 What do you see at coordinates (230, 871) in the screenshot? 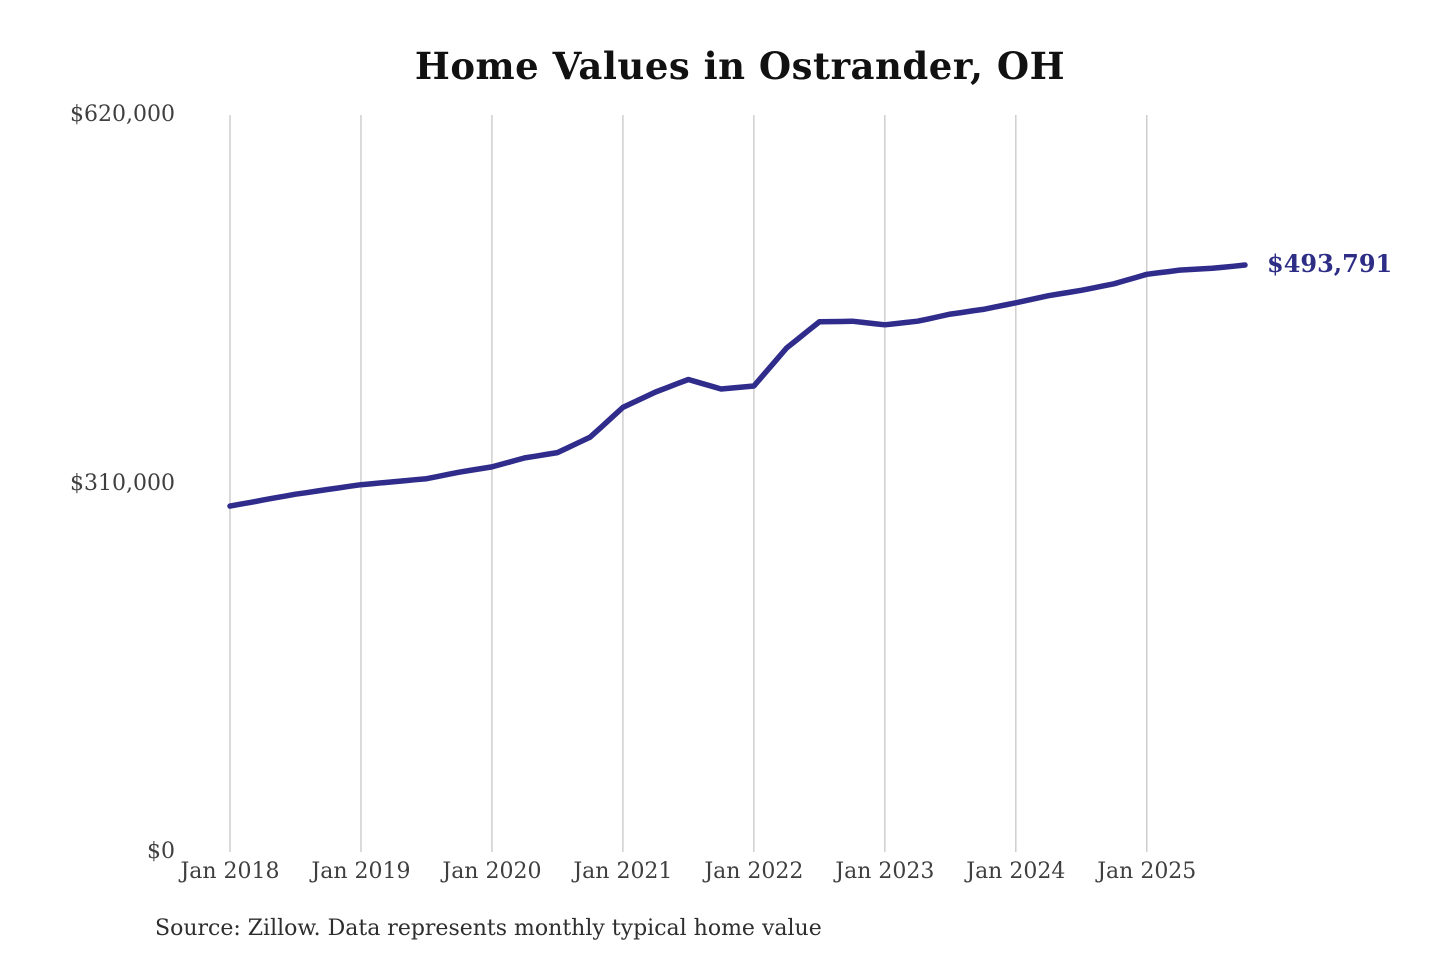
I see `x-tick-label: Jan 2018` at bounding box center [230, 871].